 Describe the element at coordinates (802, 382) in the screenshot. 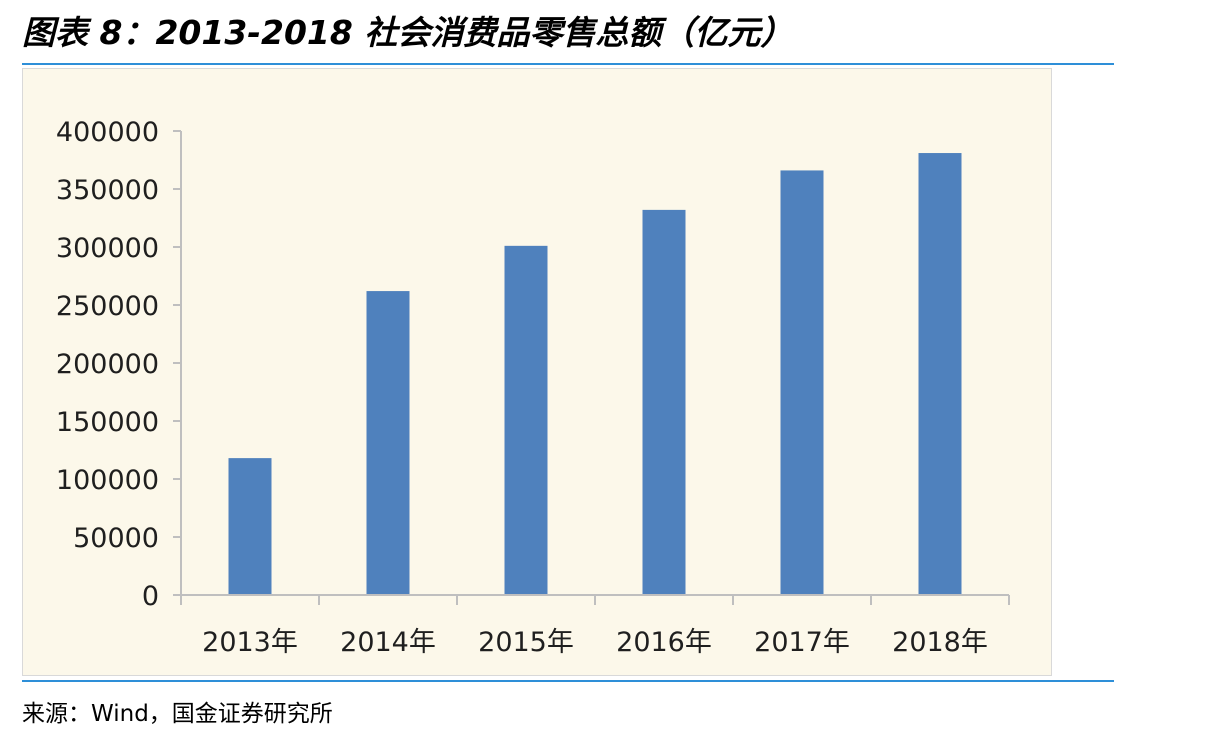

I see `bar-2017年` at that location.